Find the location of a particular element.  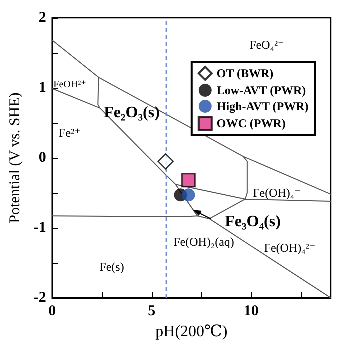

y-axis-title: Potential (V vs. SHE) is located at coordinates (16, 158).